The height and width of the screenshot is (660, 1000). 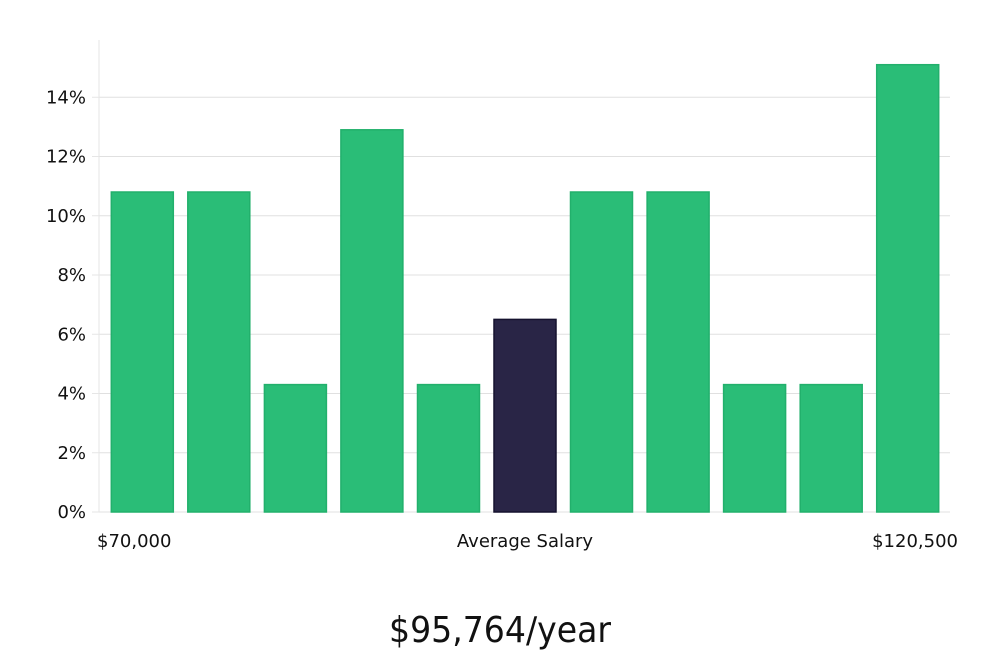 What do you see at coordinates (71, 275) in the screenshot?
I see `y-tick-label: 8%` at bounding box center [71, 275].